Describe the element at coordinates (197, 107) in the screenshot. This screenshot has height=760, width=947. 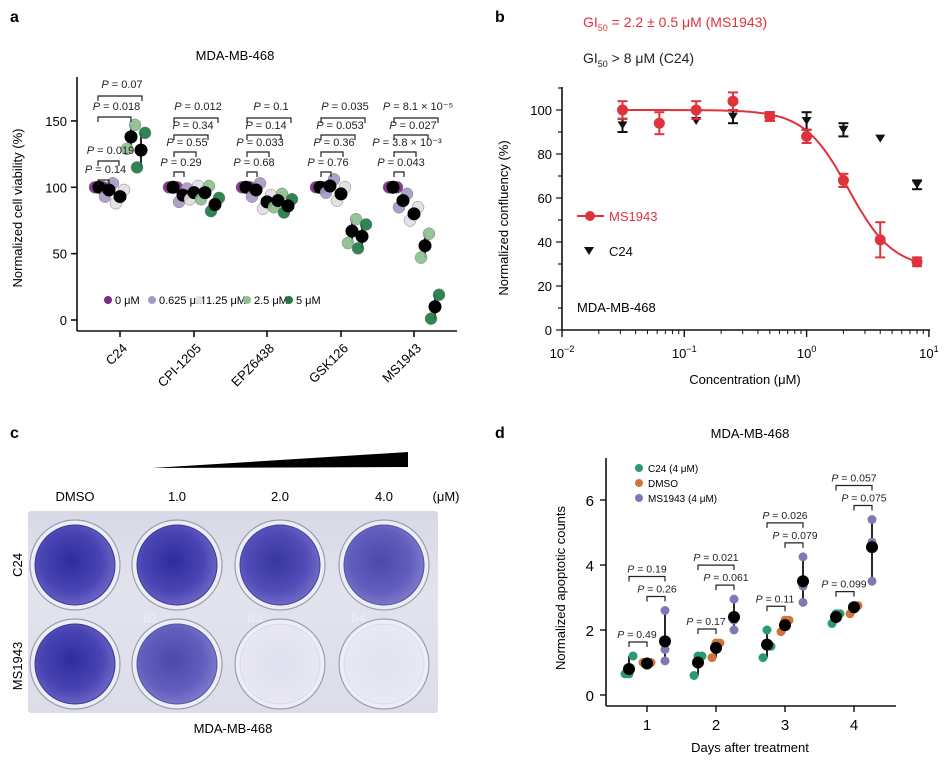
I see `panel-a-pvalue: P = 0.012` at that location.